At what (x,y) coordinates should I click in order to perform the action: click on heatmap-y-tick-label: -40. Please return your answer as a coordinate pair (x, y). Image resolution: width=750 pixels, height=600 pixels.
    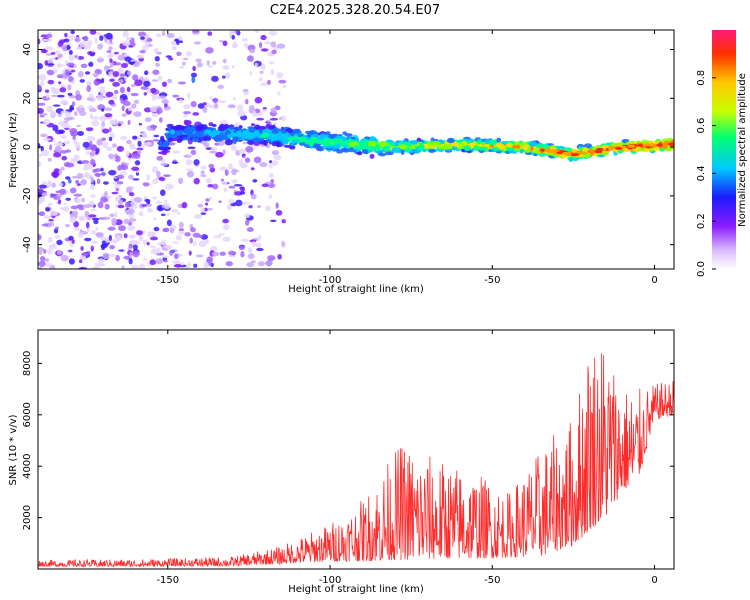
    Looking at the image, I should click on (27, 244).